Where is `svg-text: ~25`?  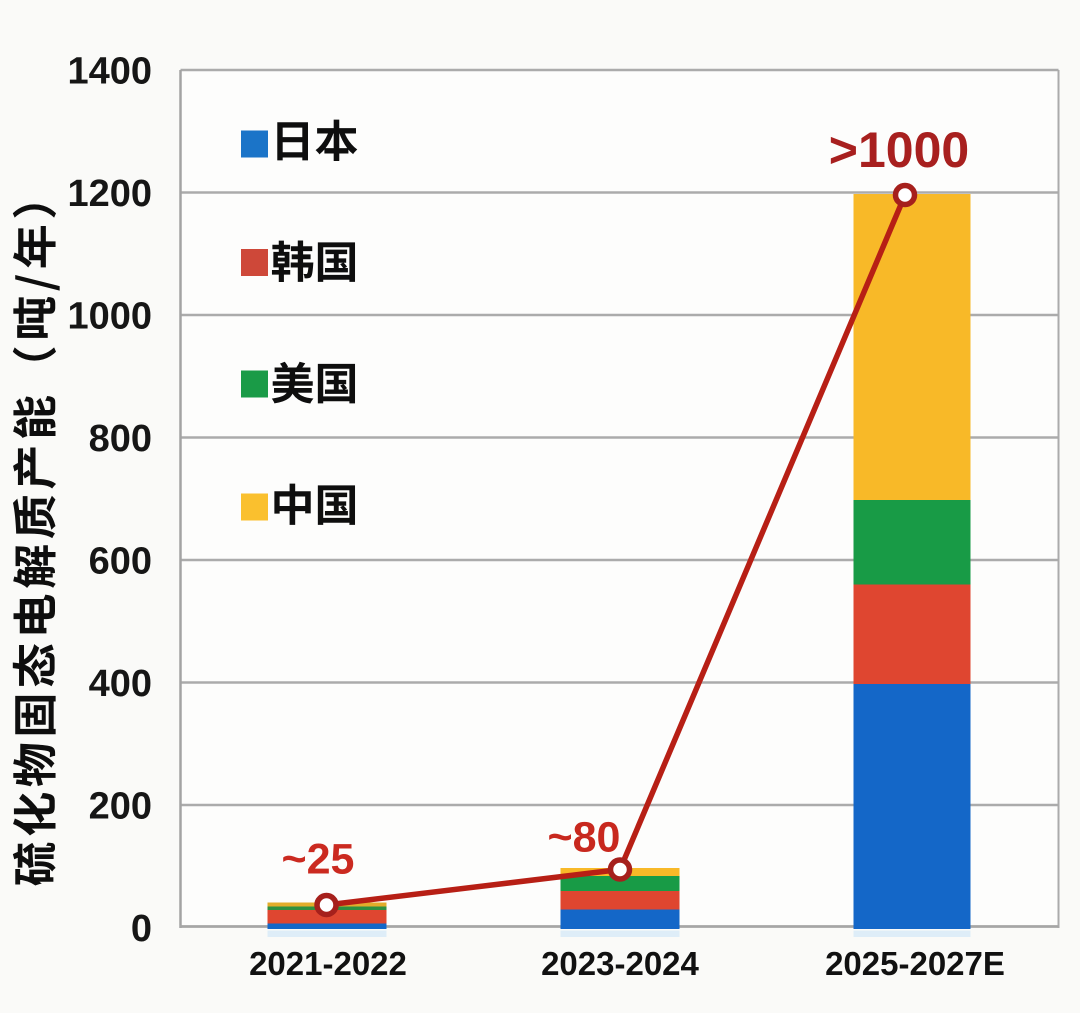 svg-text: ~25 is located at coordinates (318, 860).